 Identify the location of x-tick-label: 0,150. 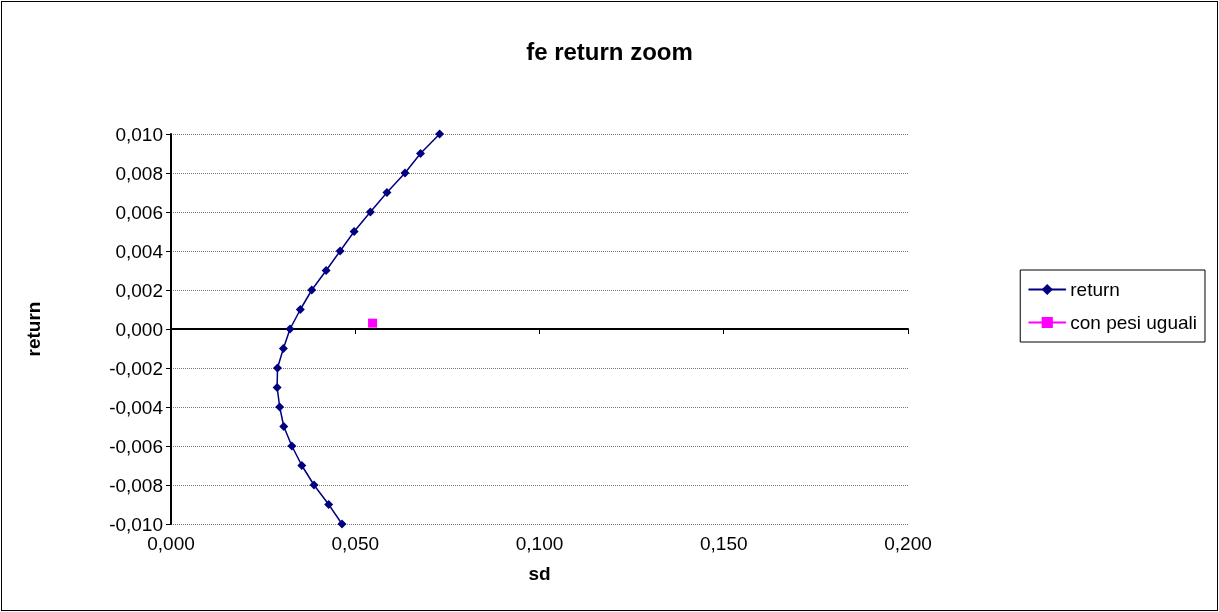
(723, 543).